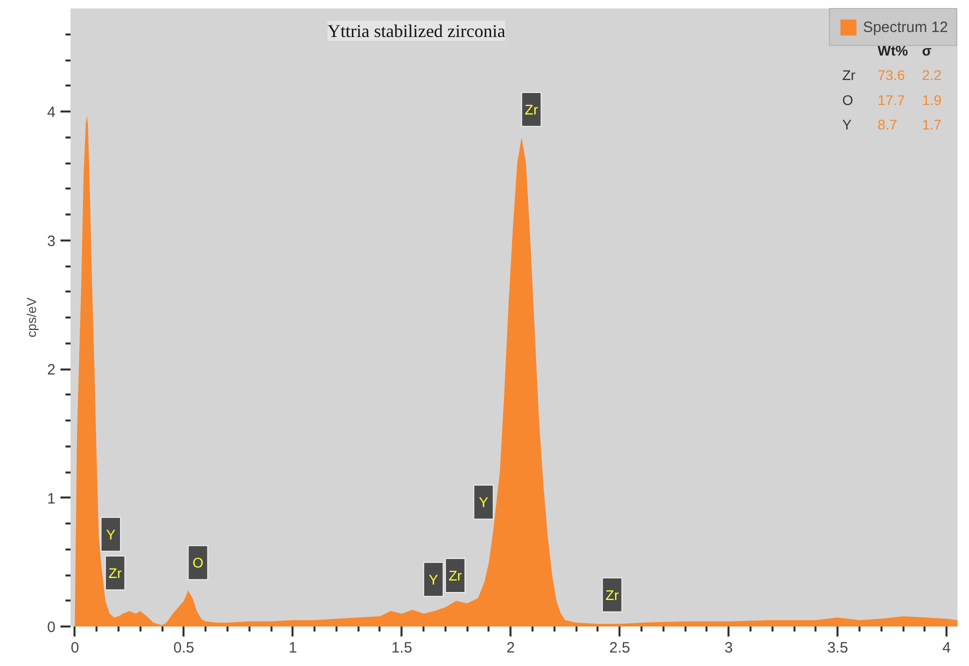  Describe the element at coordinates (892, 75) in the screenshot. I see `annotation: 73.6` at that location.